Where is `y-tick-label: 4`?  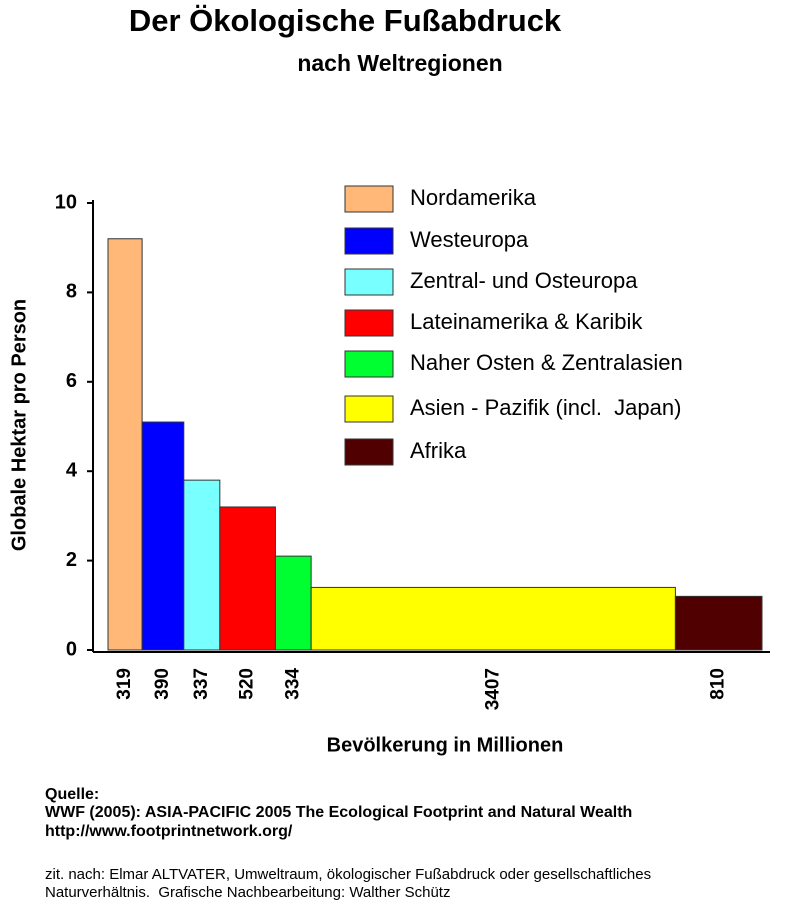
y-tick-label: 4 is located at coordinates (72, 470).